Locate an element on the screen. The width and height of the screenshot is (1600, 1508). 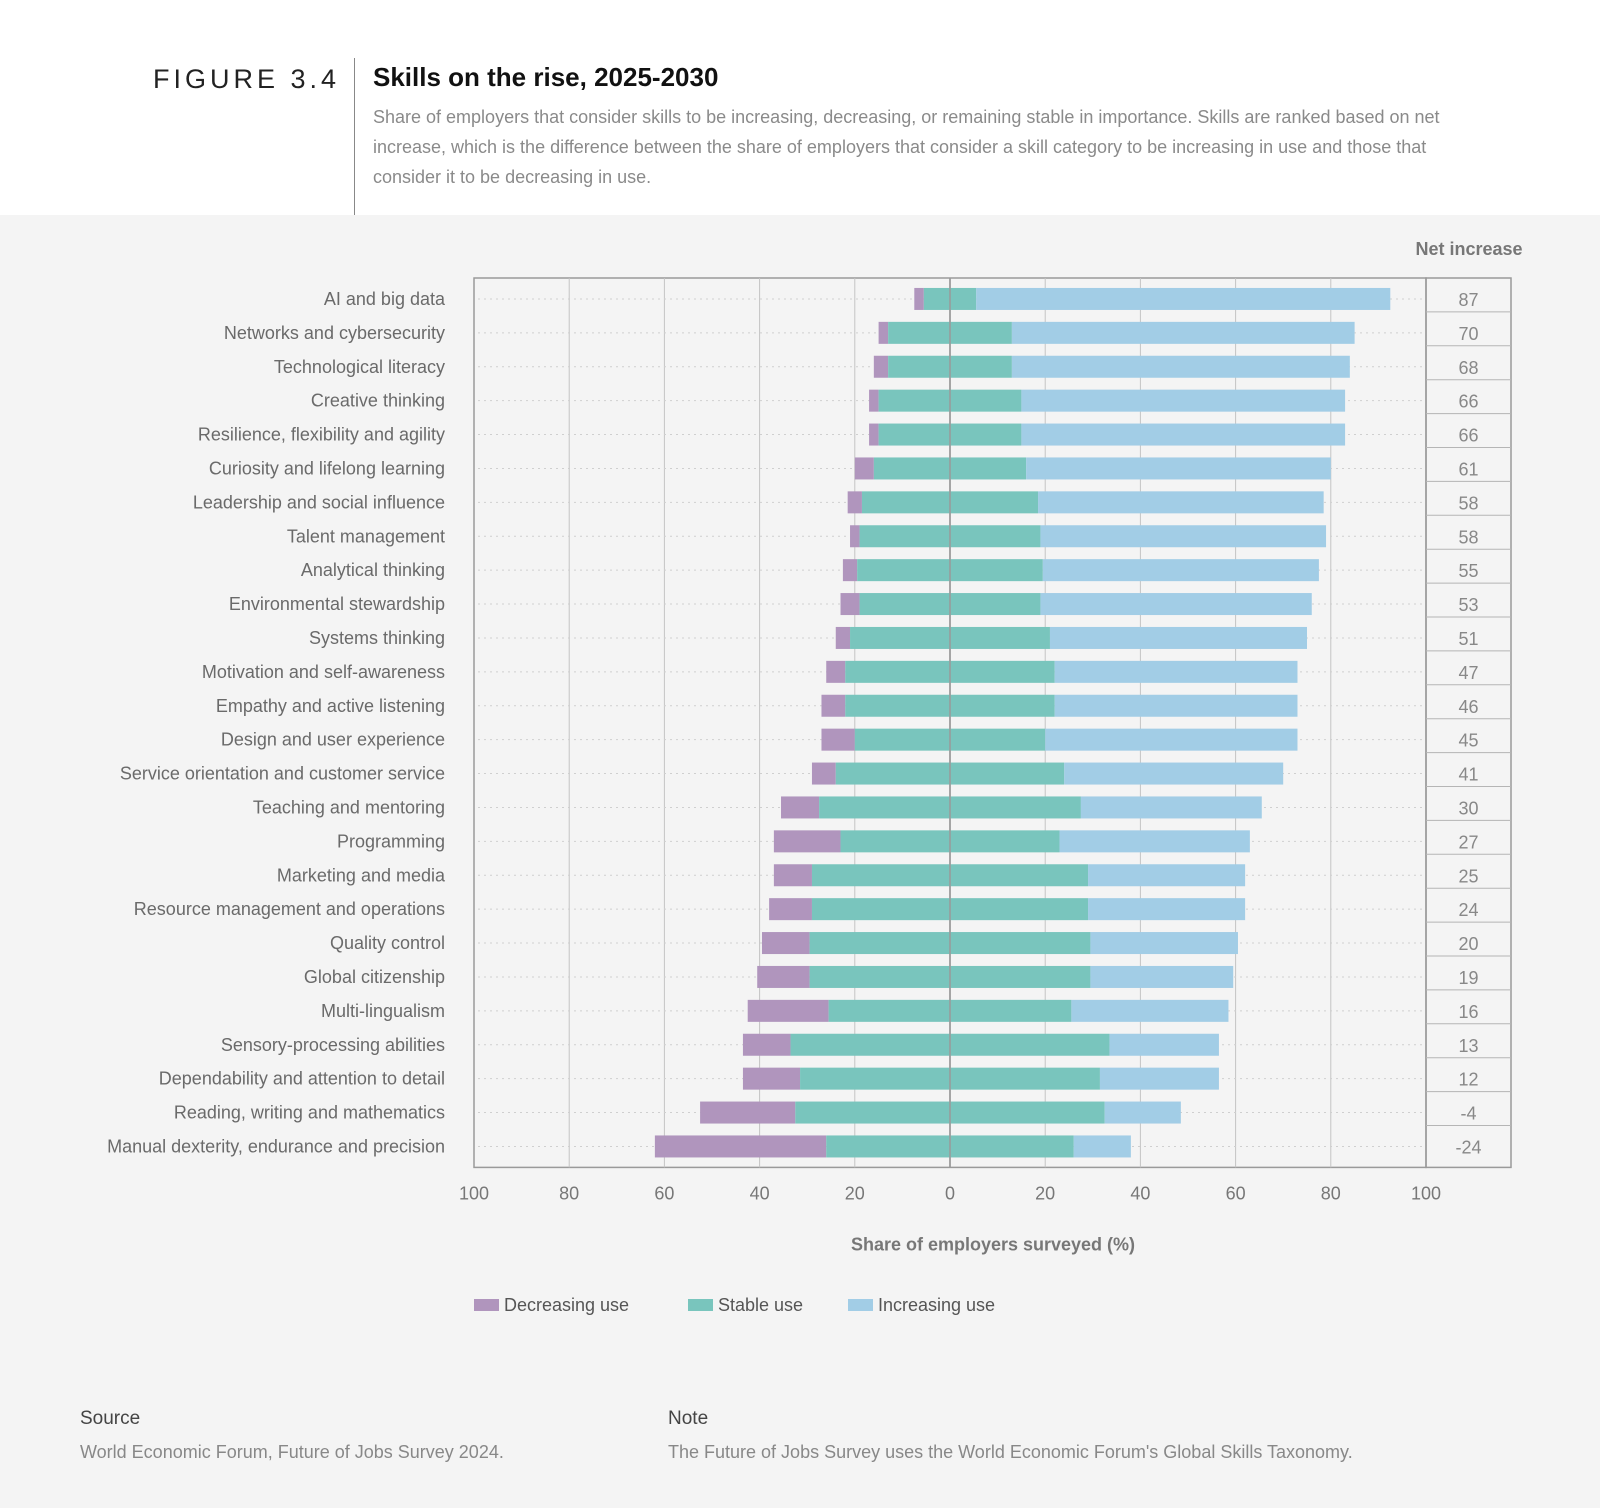
net-increase-value: 13 is located at coordinates (1468, 1046).